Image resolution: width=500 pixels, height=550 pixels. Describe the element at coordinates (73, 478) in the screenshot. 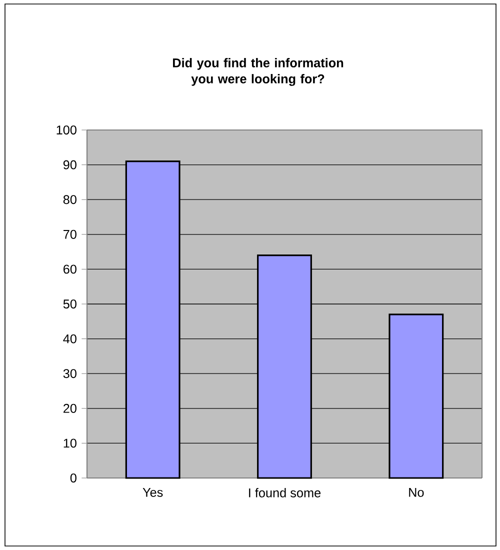

I see `y-tick-label: 0` at that location.